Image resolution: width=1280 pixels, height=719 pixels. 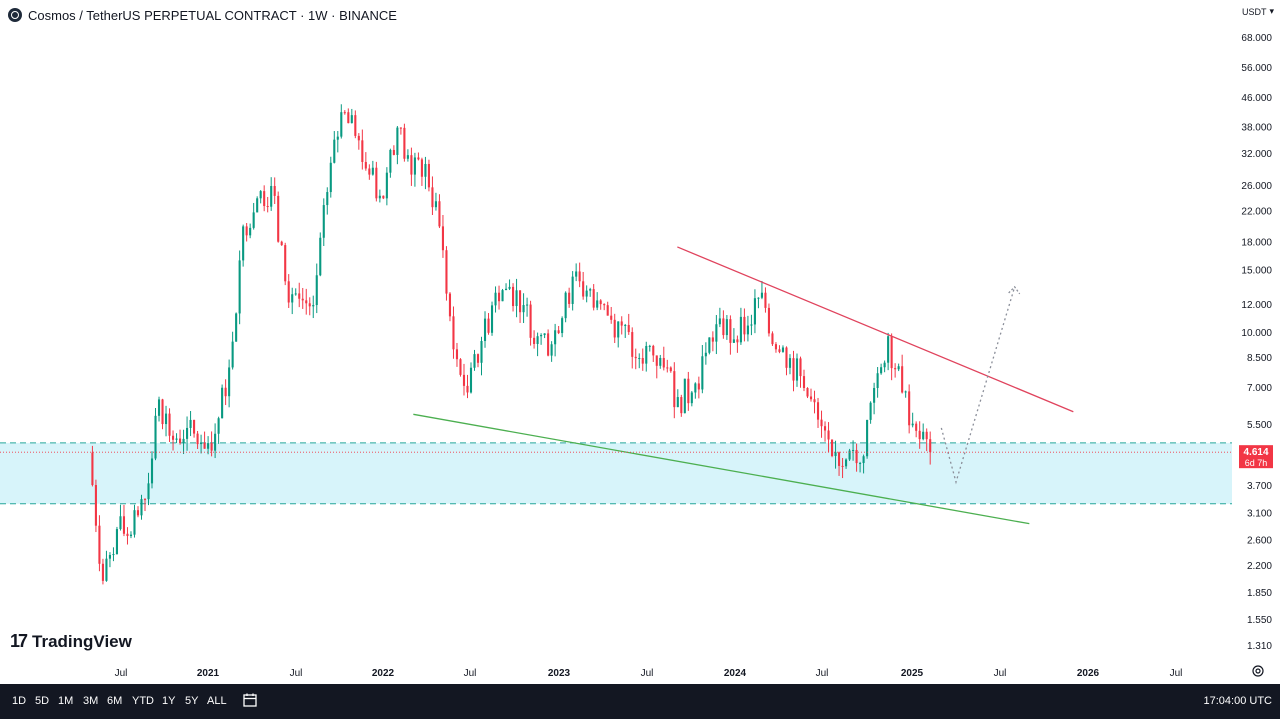 I want to click on range-1m-button: 1M, so click(x=66, y=701).